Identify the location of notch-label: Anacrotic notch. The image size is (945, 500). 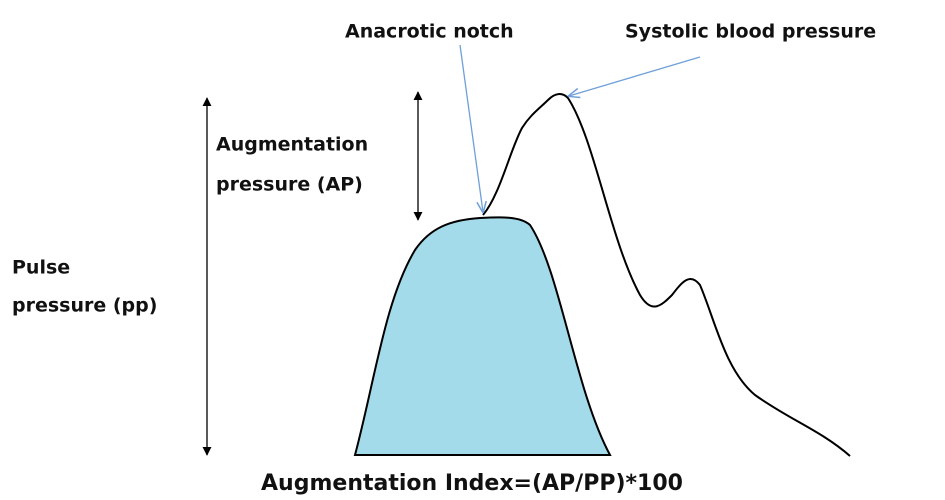
(429, 32).